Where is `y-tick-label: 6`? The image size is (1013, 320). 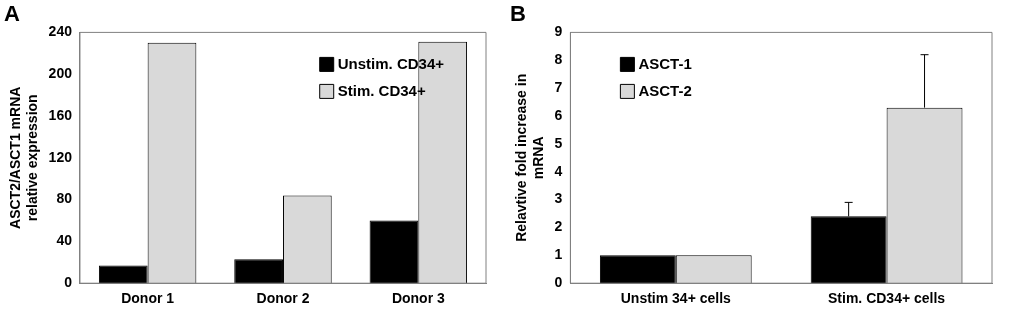 y-tick-label: 6 is located at coordinates (558, 114).